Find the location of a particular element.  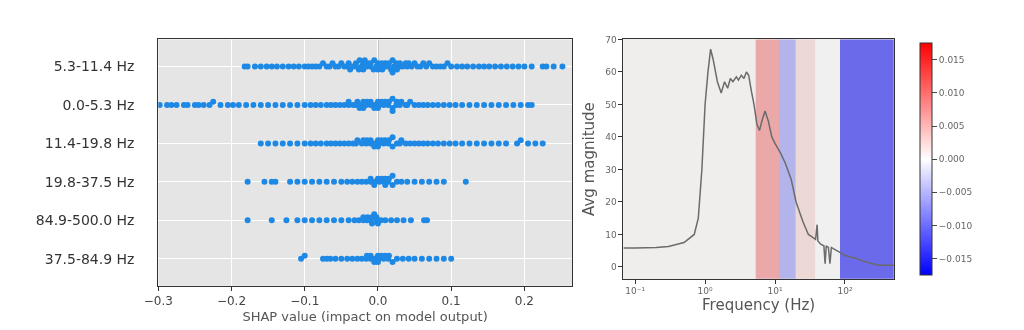

y-tick-label: 5.3-11.4 Hz is located at coordinates (94, 66).